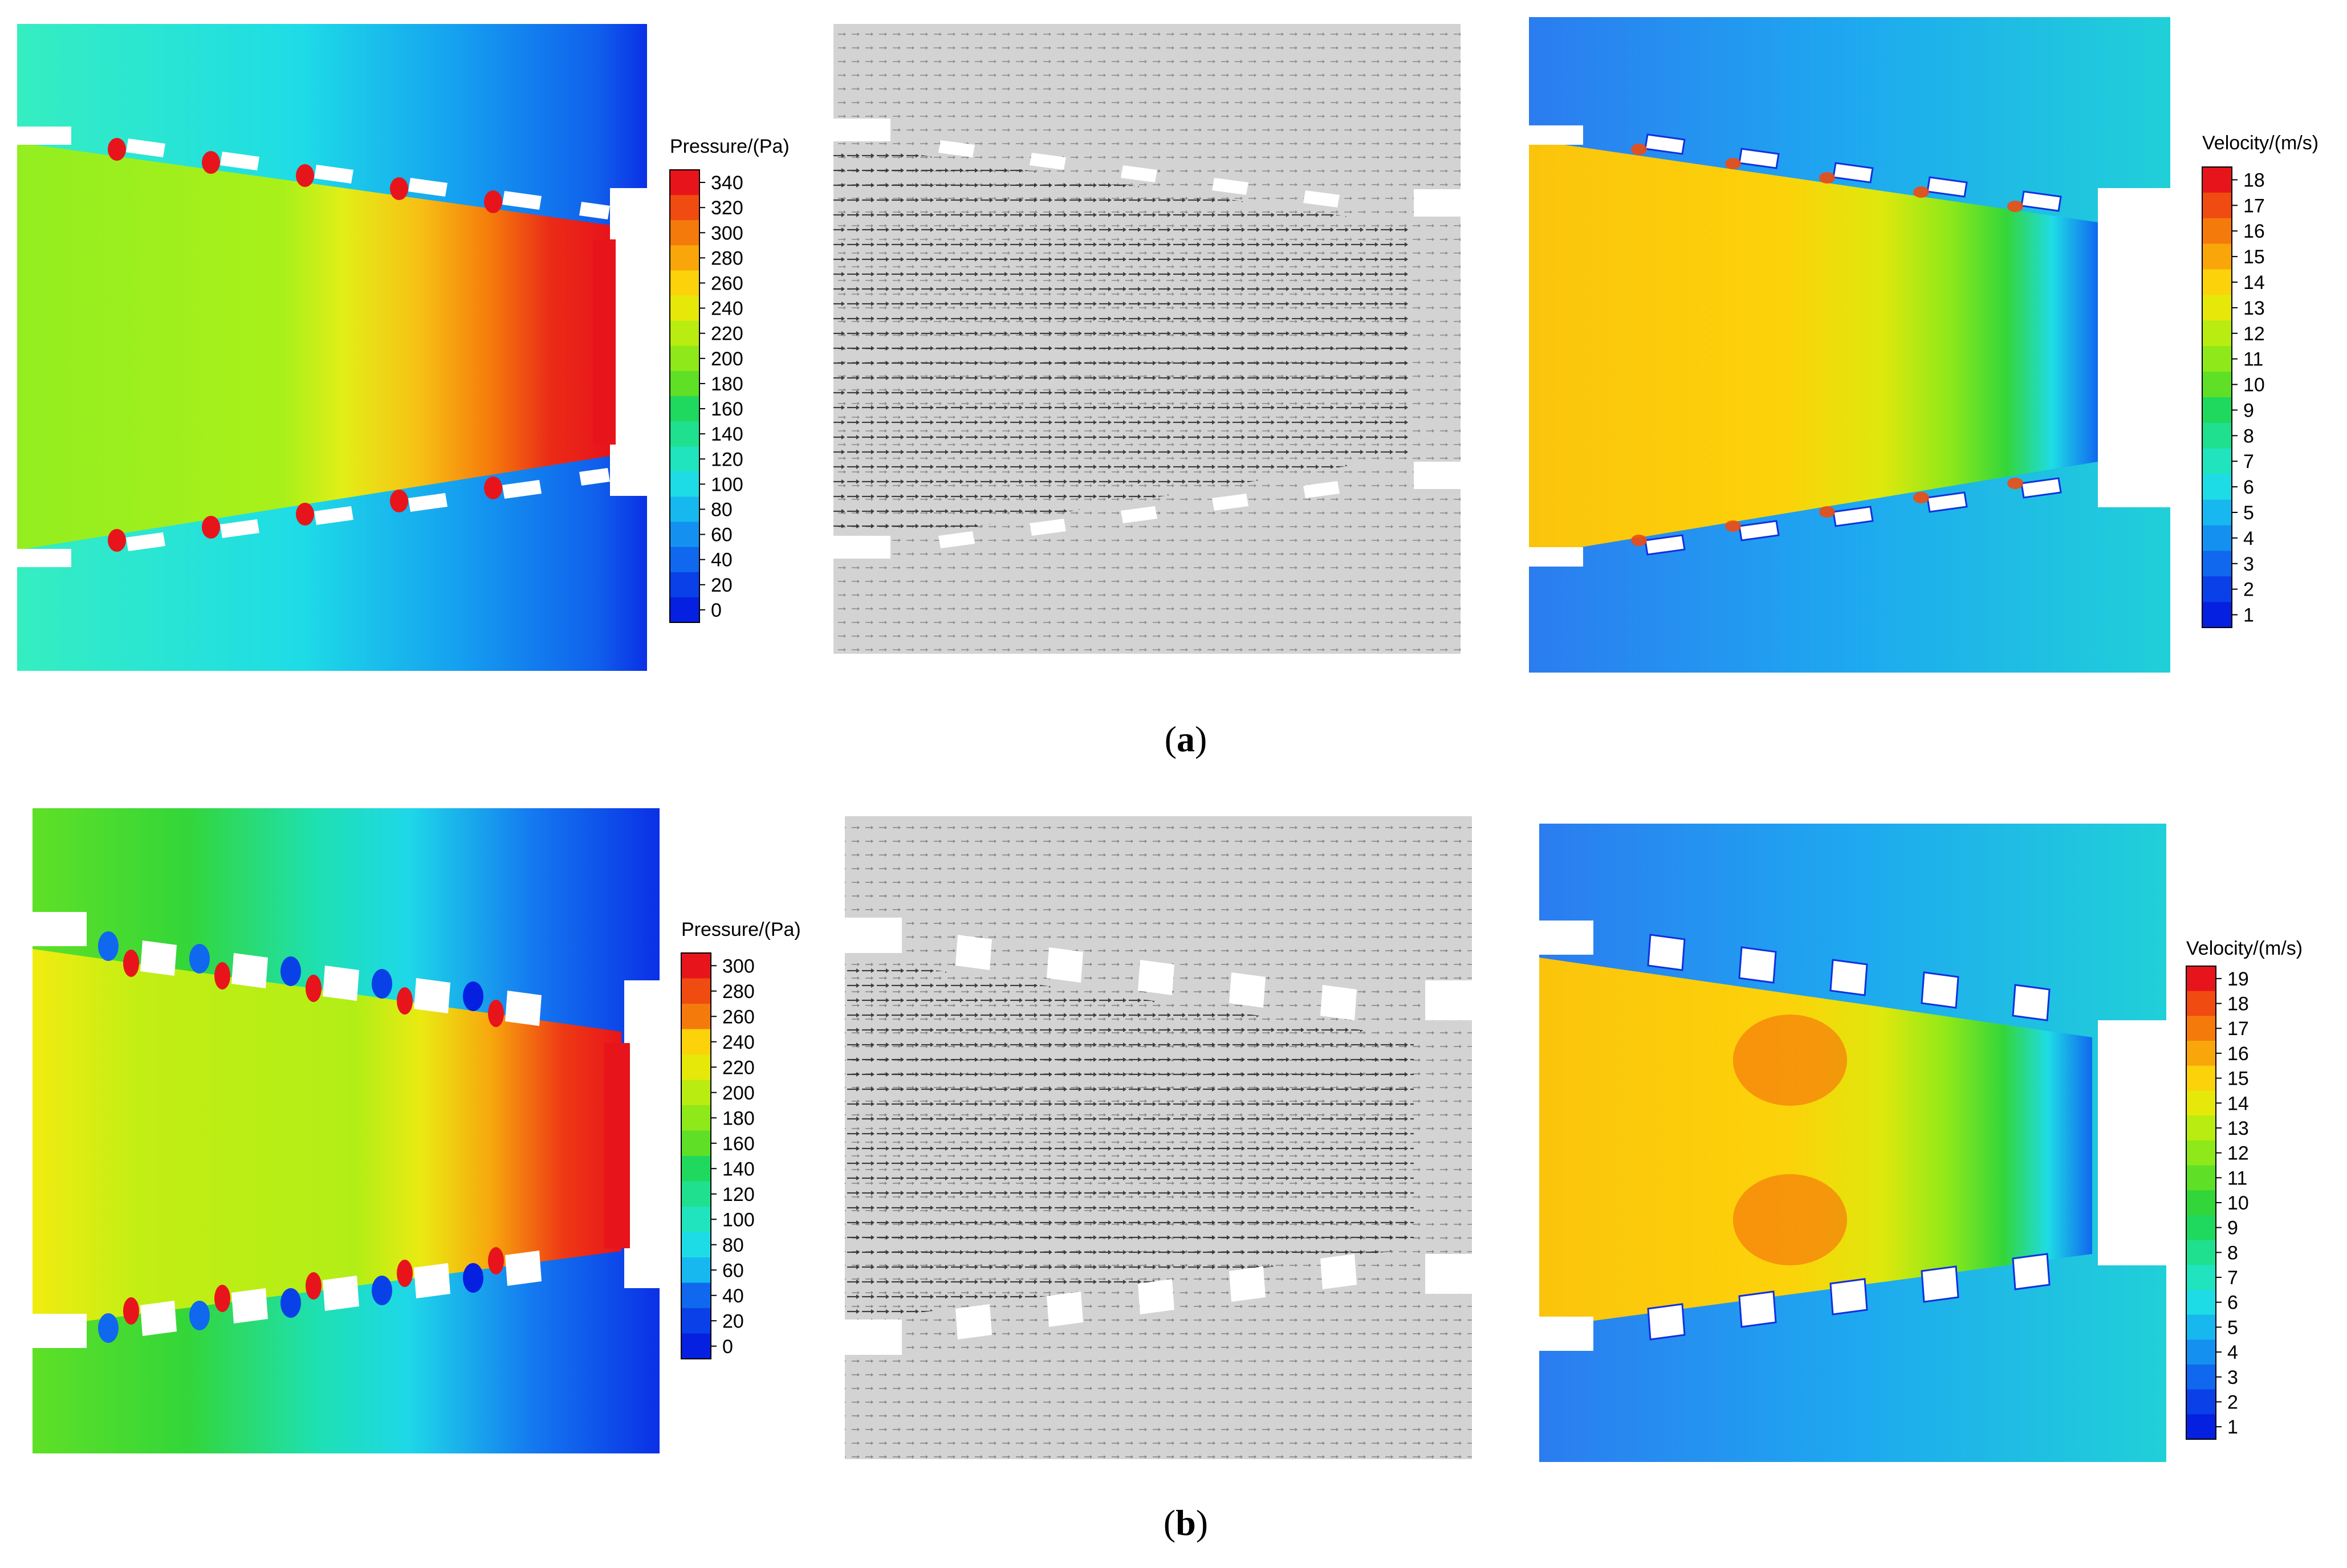  Describe the element at coordinates (2238, 1079) in the screenshot. I see `velocity-legend-b-label: 15` at that location.